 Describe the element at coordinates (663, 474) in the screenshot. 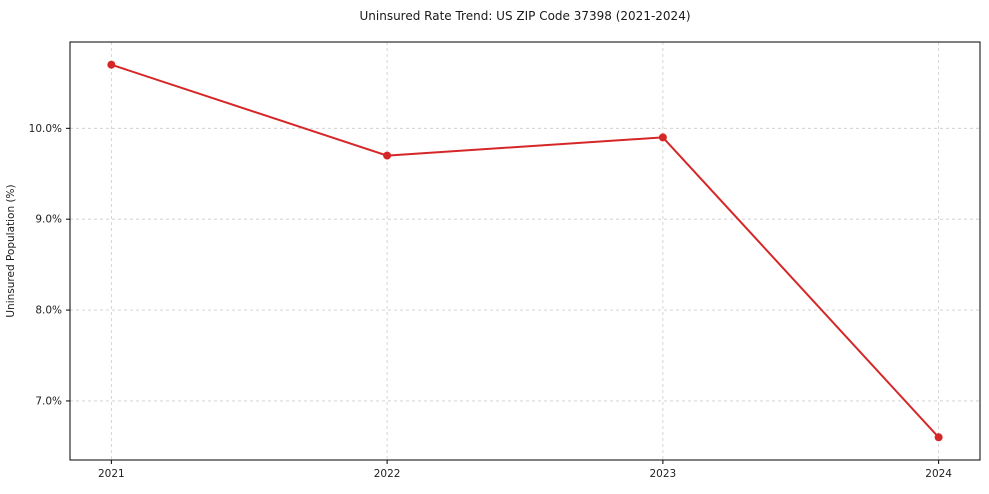

I see `x-tick-label: 2023` at that location.